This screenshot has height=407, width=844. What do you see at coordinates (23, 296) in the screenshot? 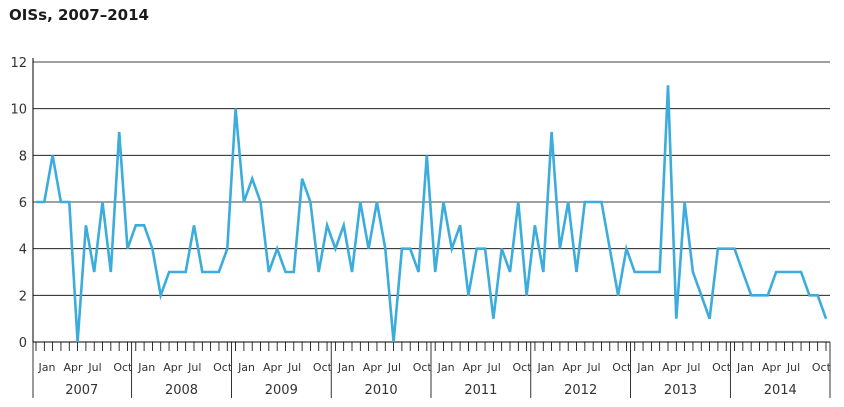
I see `y-tick-label-2: 2` at bounding box center [23, 296].